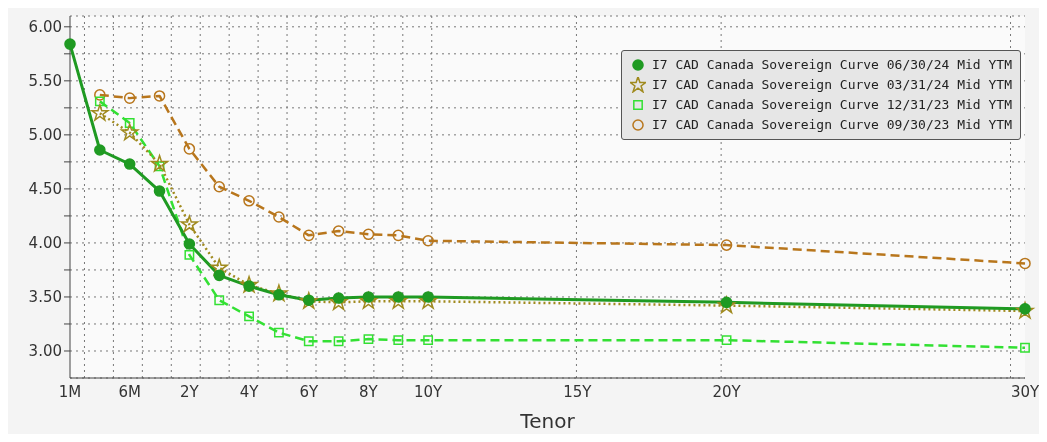 Image resolution: width=1047 pixels, height=442 pixels. What do you see at coordinates (45, 135) in the screenshot?
I see `y-tick-label: 5.00` at bounding box center [45, 135].